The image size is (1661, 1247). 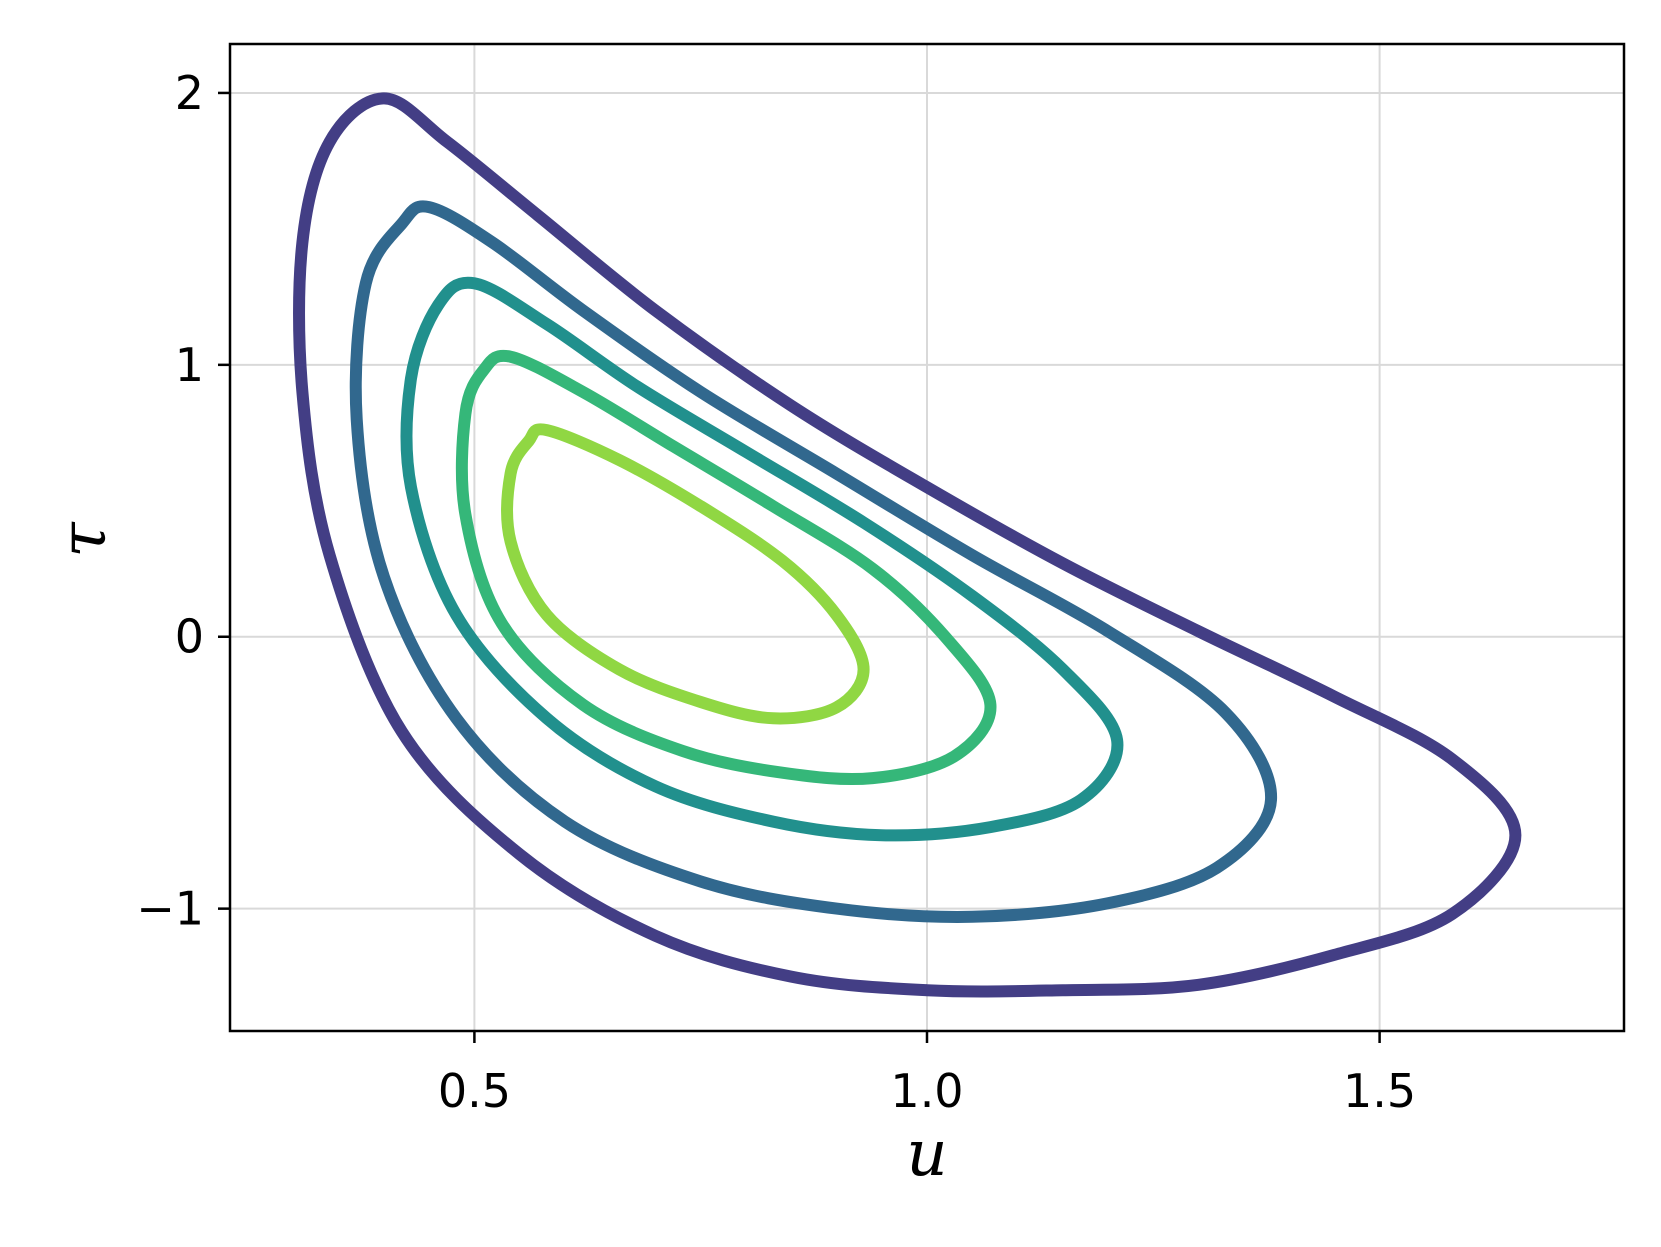 I want to click on x-axis-title: u, so click(x=926, y=1154).